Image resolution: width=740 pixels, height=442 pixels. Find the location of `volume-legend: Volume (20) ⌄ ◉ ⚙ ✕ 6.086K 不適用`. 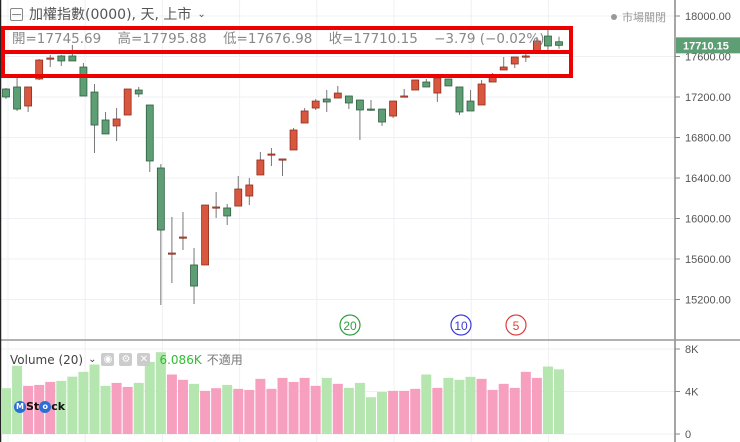

volume-legend: Volume (20) ⌄ ◉ ⚙ ✕ 6.086K 不適用 is located at coordinates (126, 359).